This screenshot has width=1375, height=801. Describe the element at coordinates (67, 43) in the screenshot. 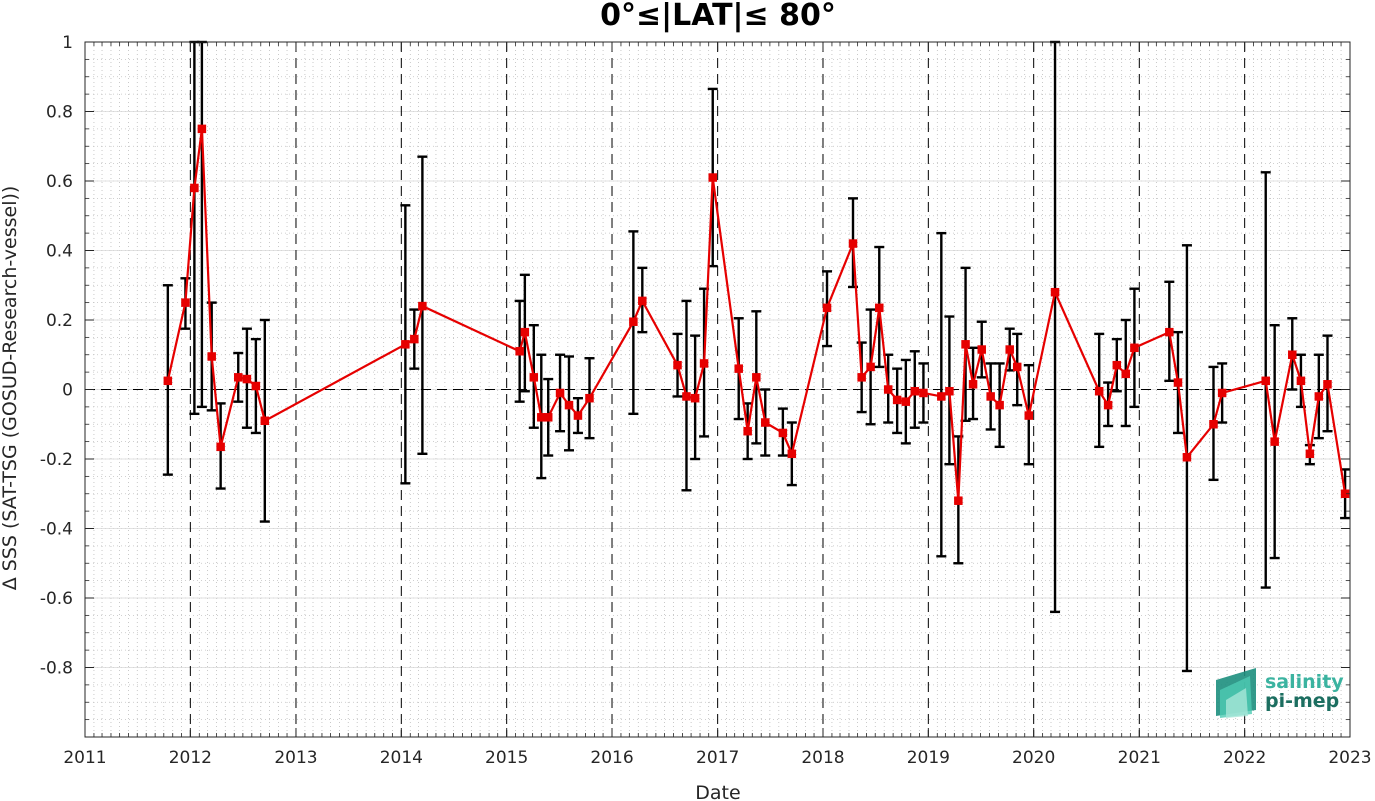

I see `y-tick-label: 1` at that location.